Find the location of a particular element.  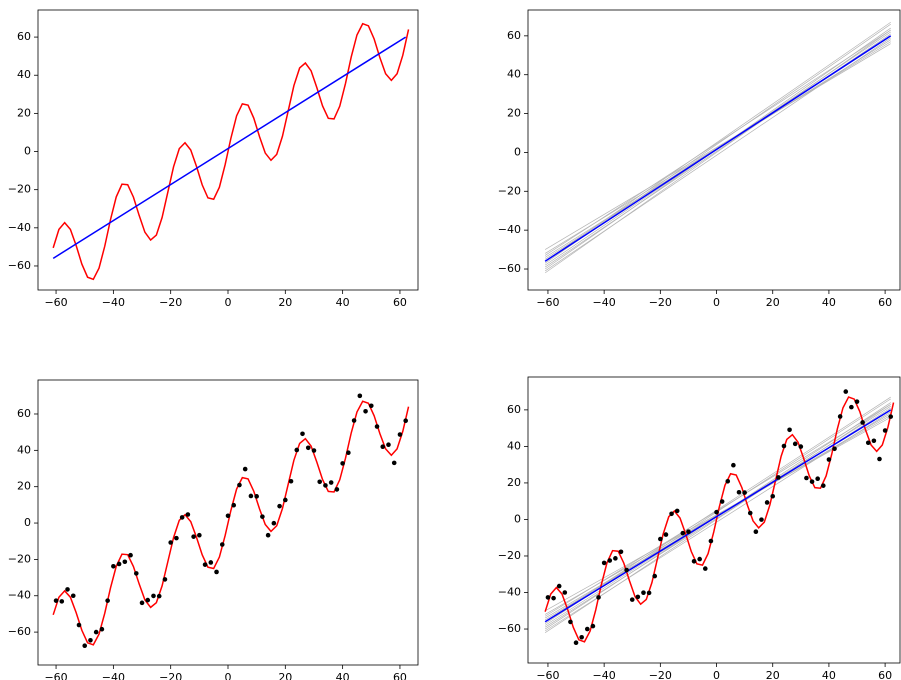

y-tick-label: −60 is located at coordinates (19, 631).